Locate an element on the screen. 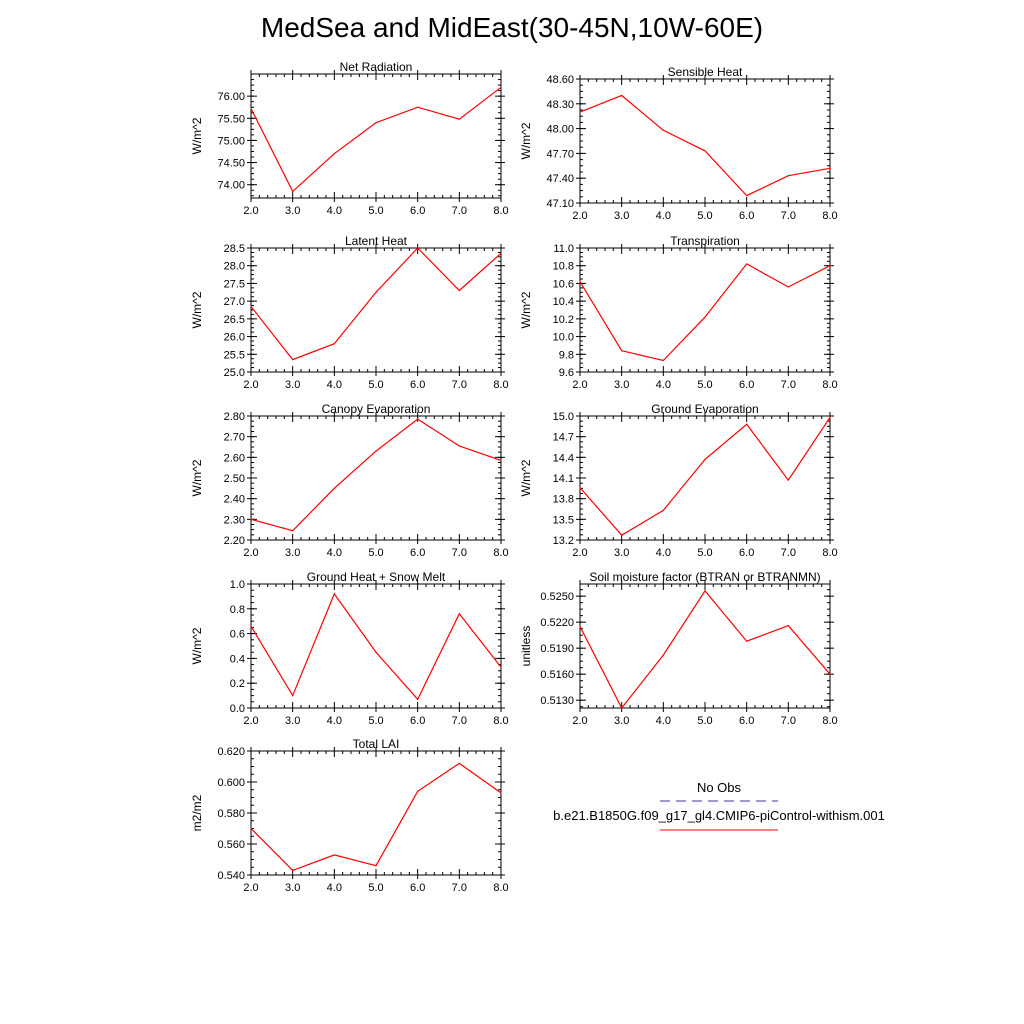 This screenshot has width=1024, height=1024. y-tick-label: 9.6 is located at coordinates (566, 373).